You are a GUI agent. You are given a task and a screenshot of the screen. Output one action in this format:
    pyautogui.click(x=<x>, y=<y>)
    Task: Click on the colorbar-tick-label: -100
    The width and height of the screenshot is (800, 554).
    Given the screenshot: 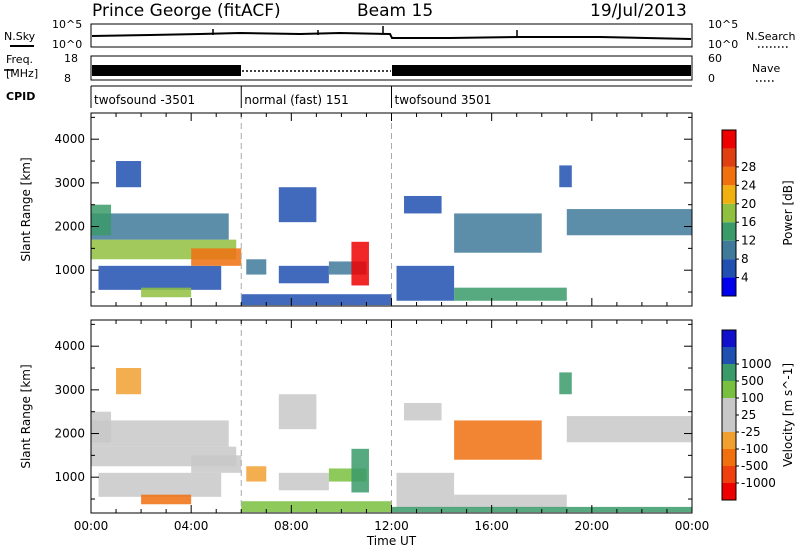 What is the action you would take?
    pyautogui.click(x=754, y=449)
    